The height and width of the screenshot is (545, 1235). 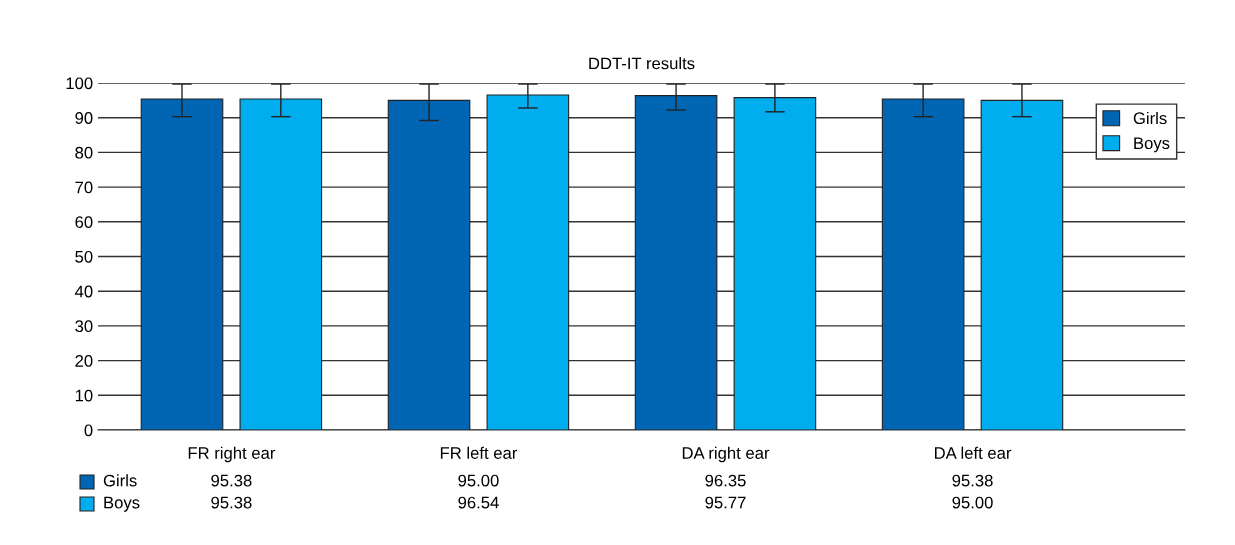 I want to click on y-tick-label: 0, so click(x=88, y=430).